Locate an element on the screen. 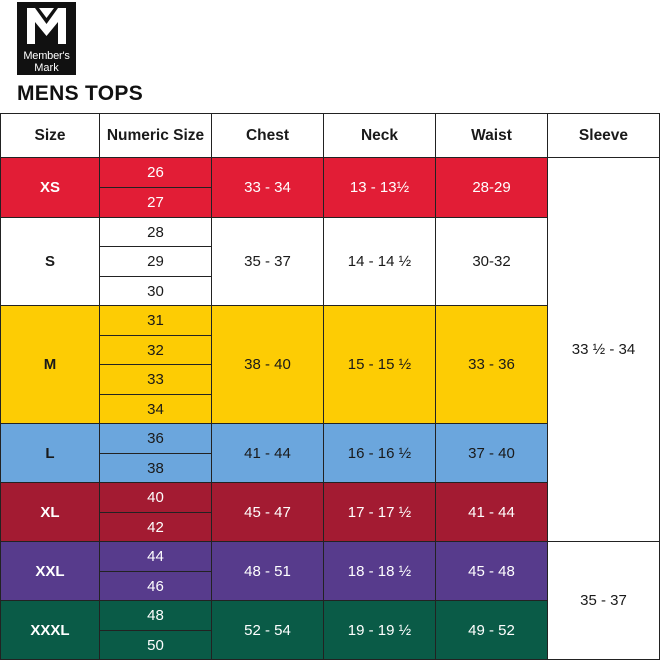  size-cell-xs: XS is located at coordinates (50, 188).